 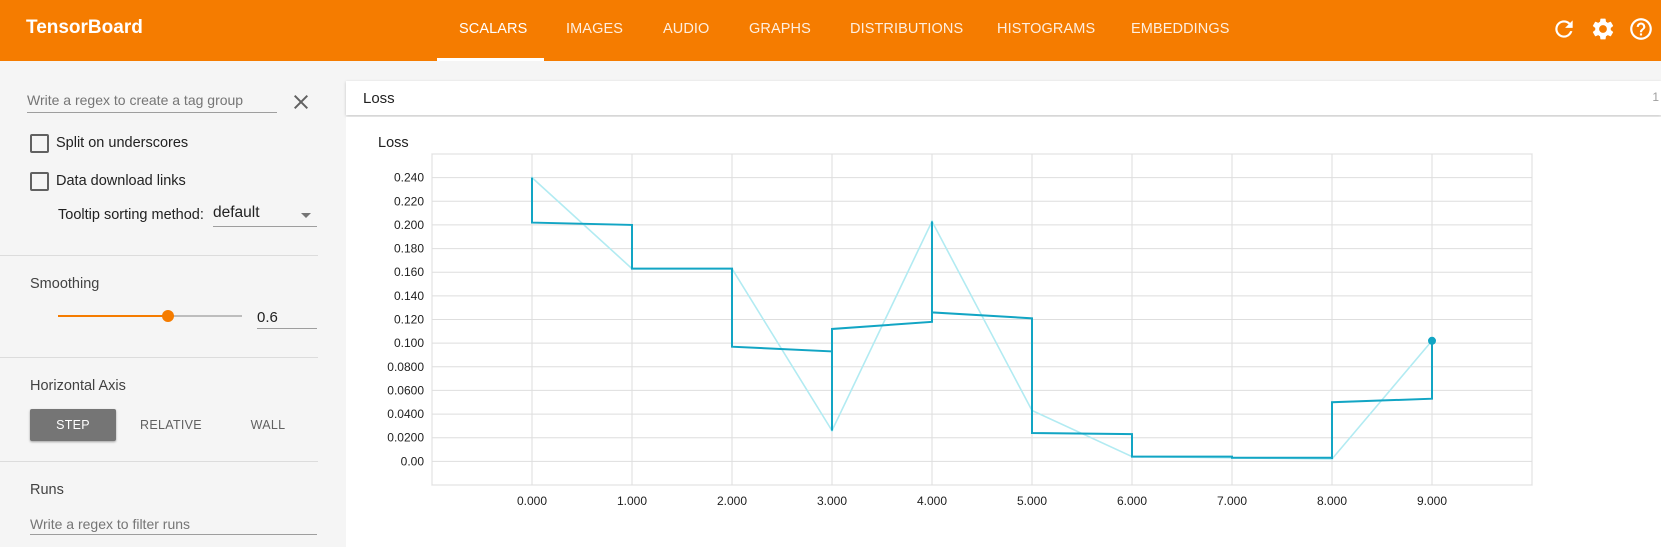 What do you see at coordinates (907, 29) in the screenshot?
I see `tab-distributions: DISTRIBUTIONS` at bounding box center [907, 29].